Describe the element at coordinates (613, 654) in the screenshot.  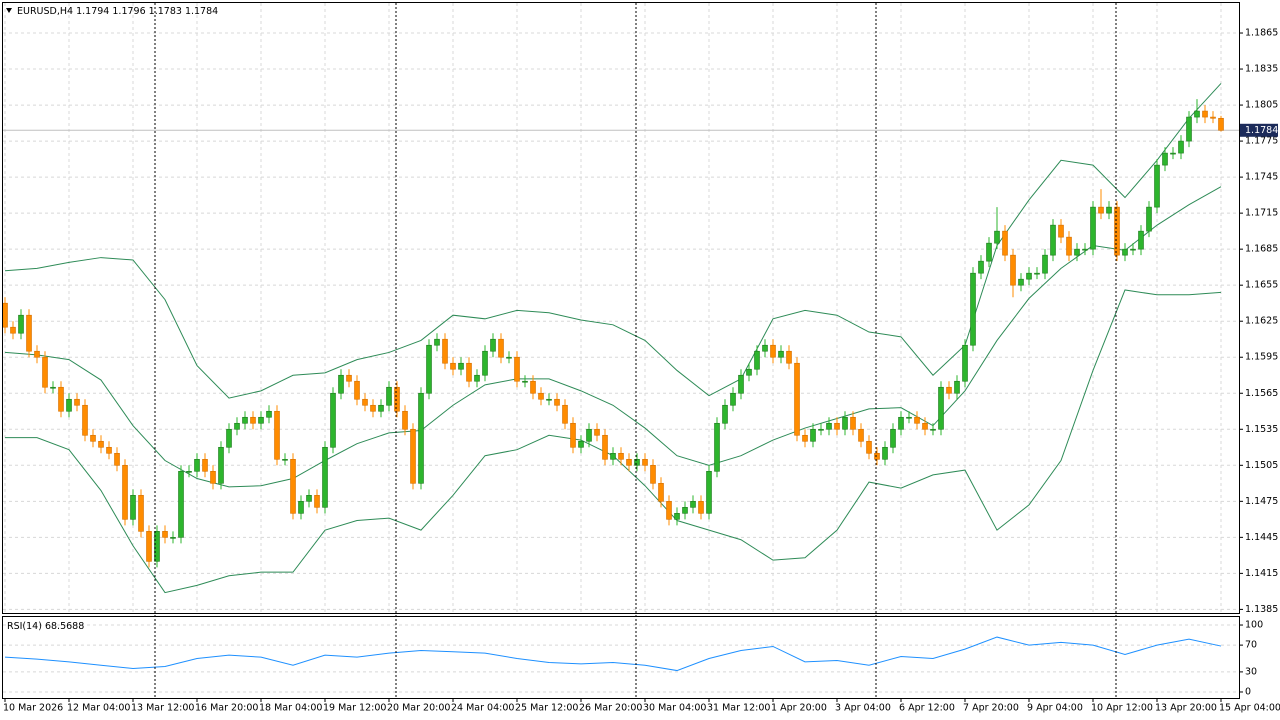
I see `rsi-line` at that location.